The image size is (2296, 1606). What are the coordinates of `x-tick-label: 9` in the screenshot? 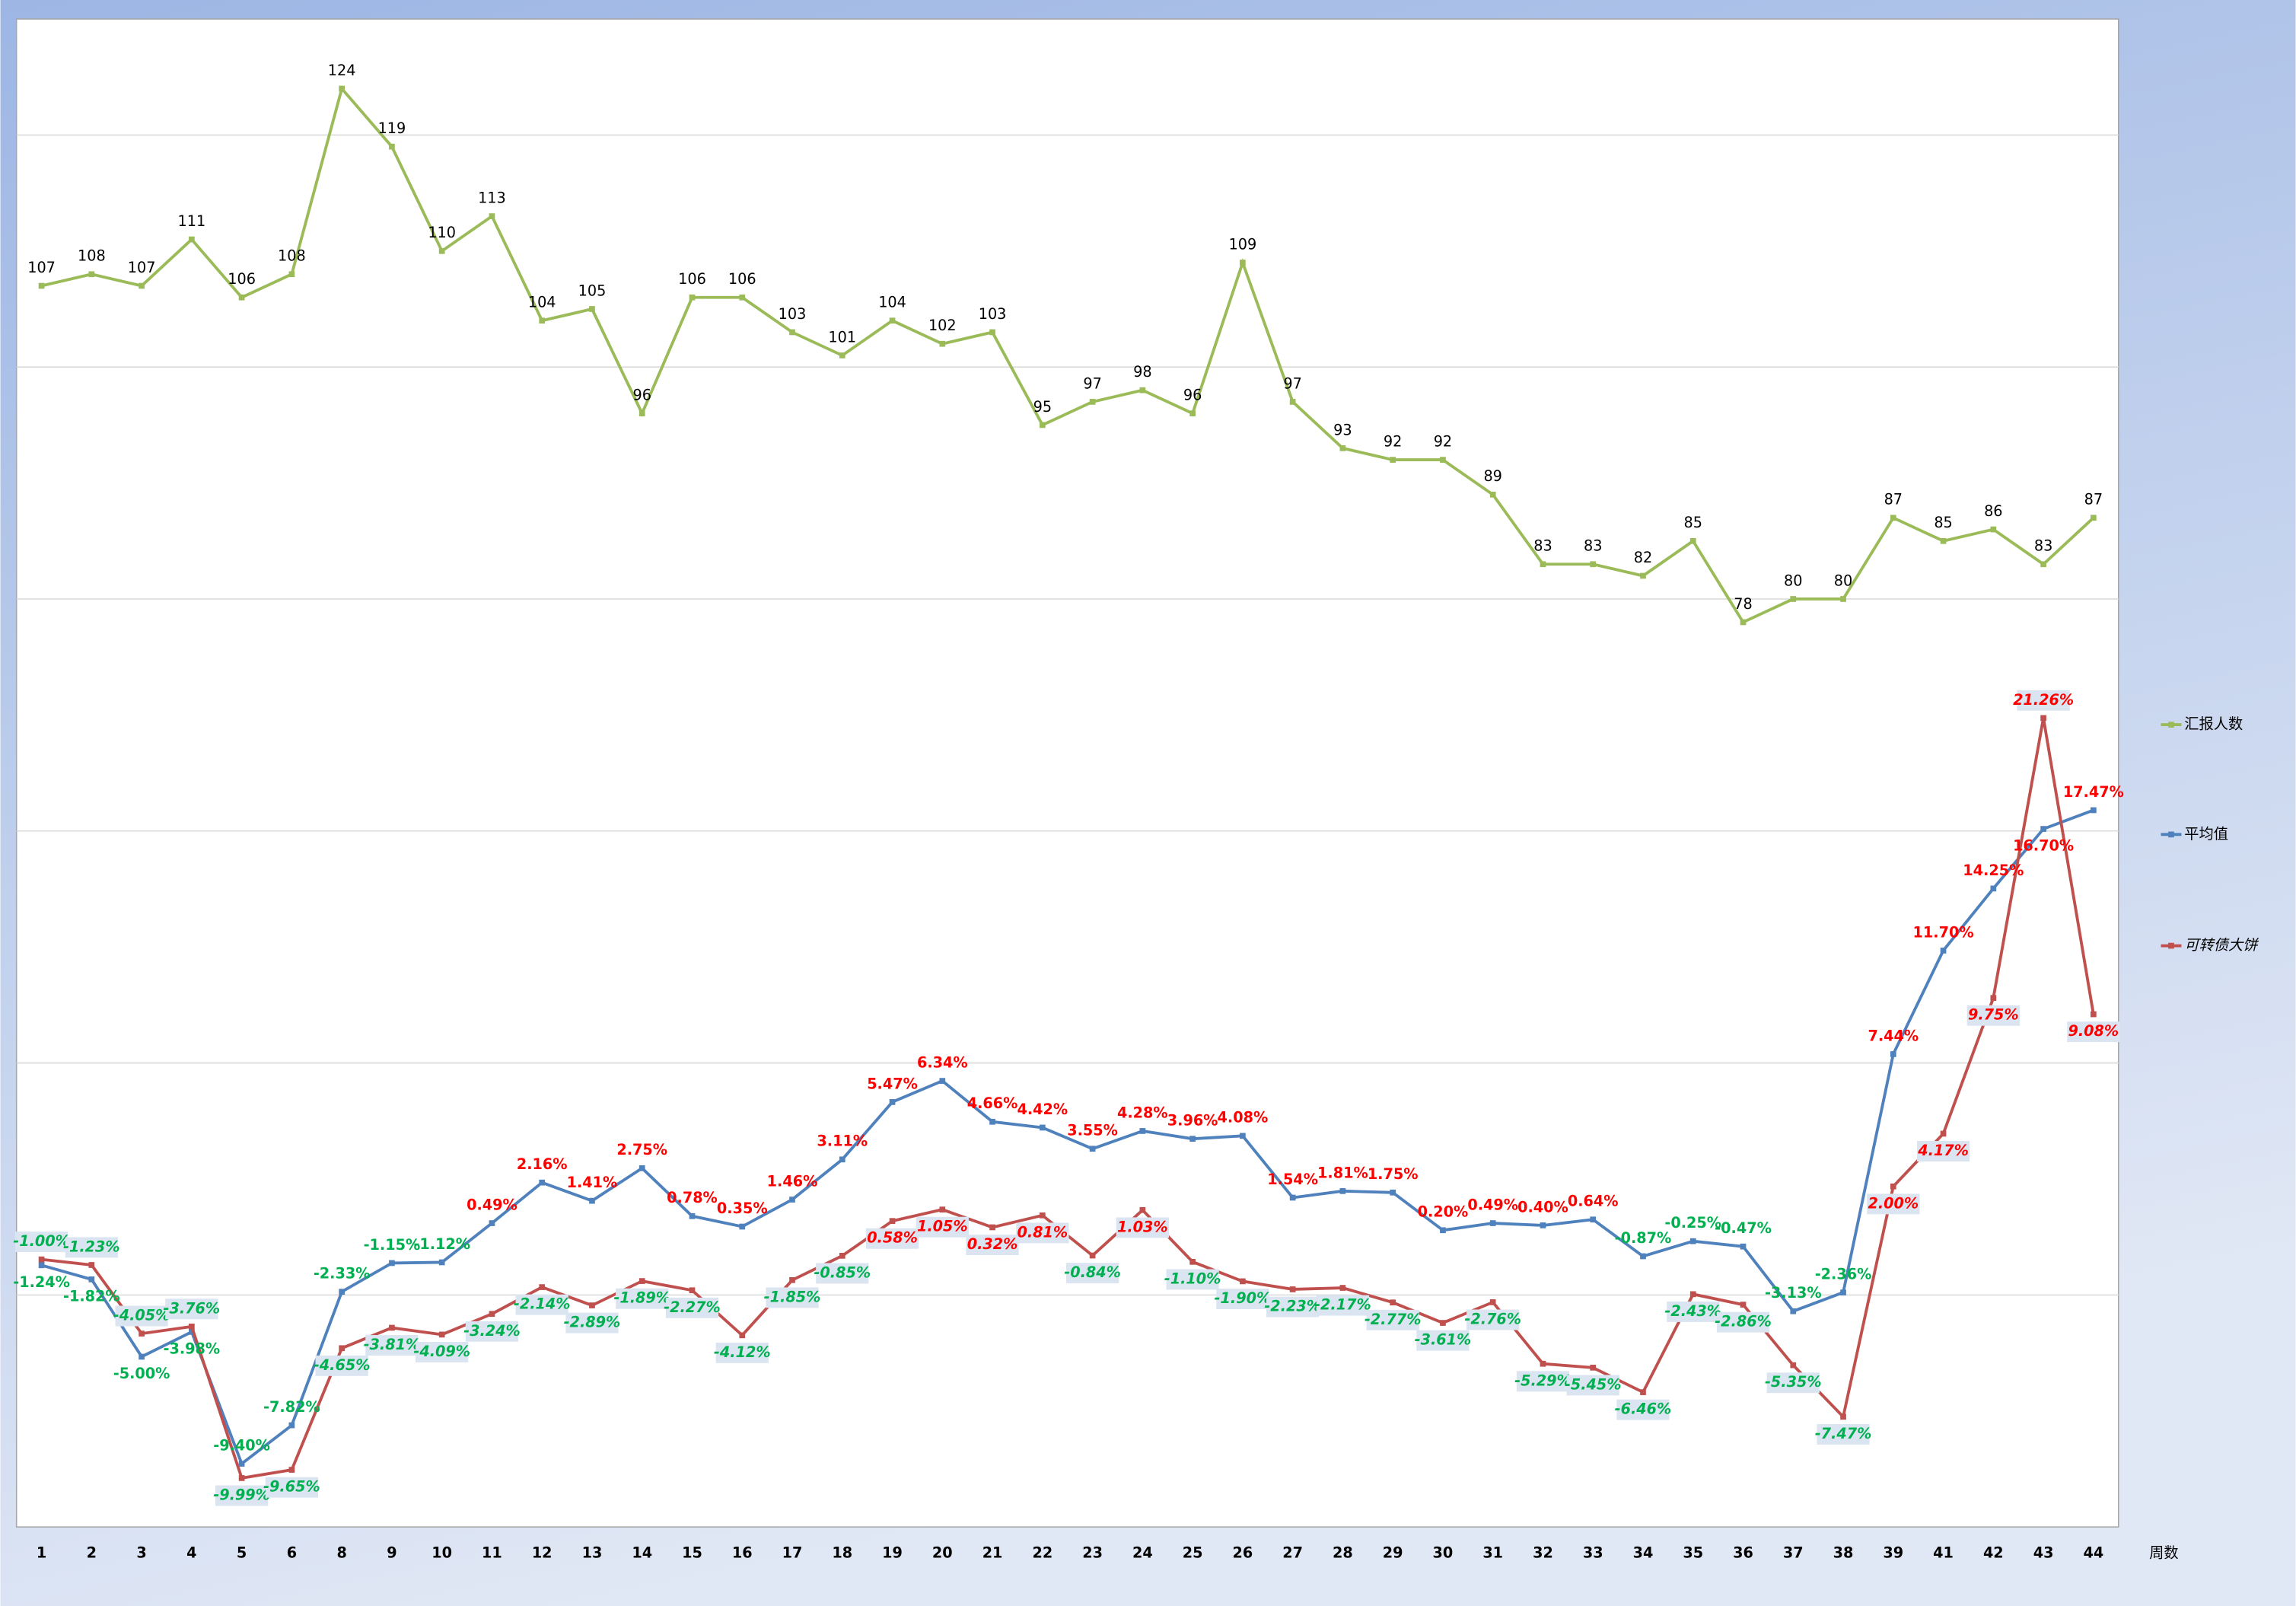 It's located at (391, 1552).